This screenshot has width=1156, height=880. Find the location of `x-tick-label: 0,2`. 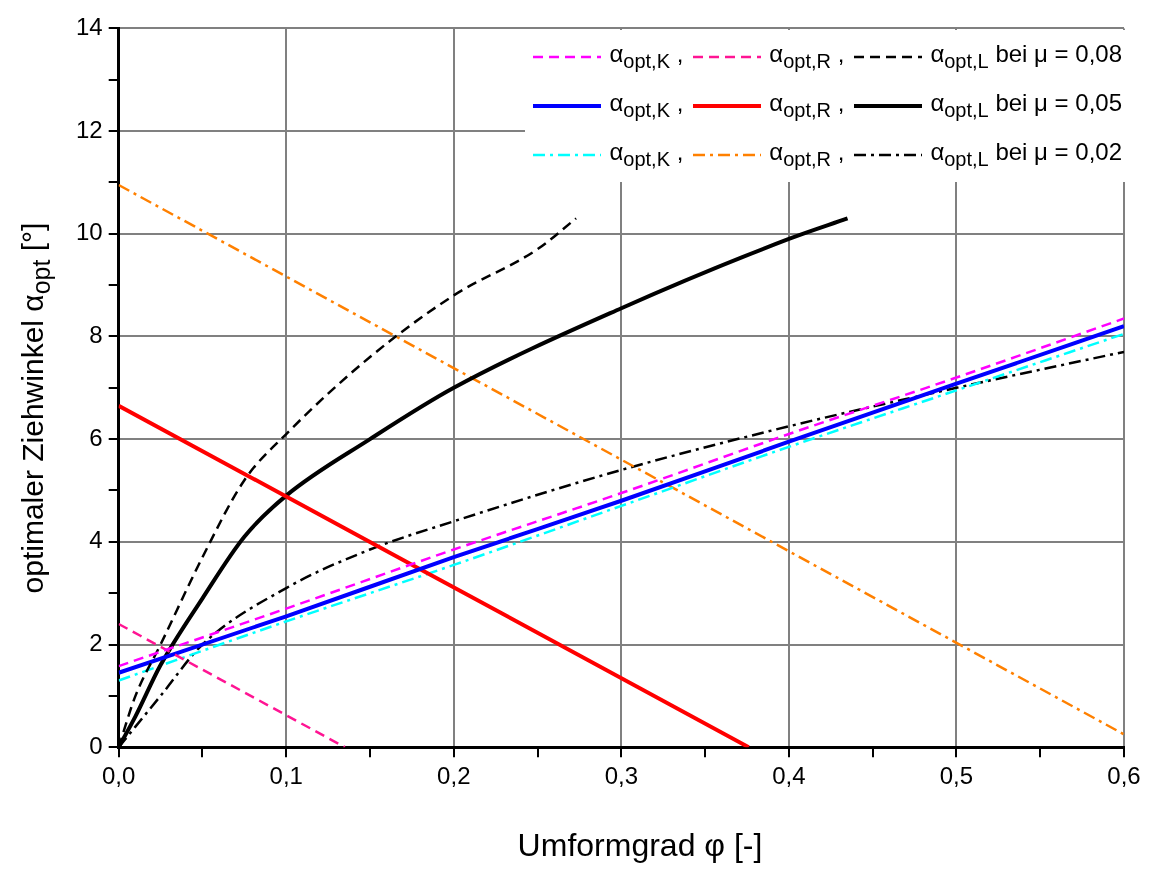

x-tick-label: 0,2 is located at coordinates (454, 776).